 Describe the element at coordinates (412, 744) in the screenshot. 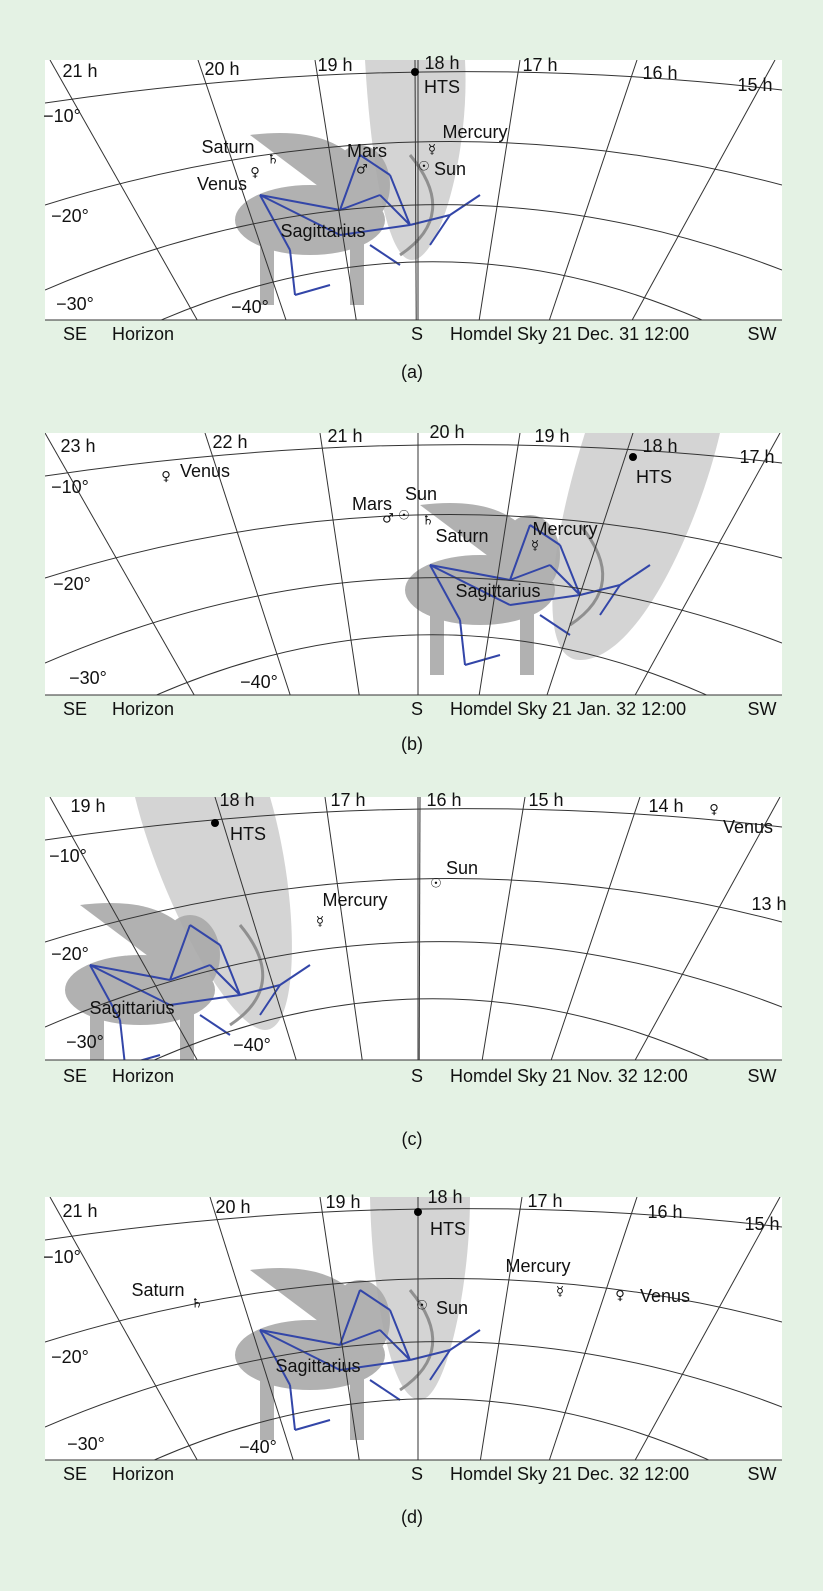

I see `panel-label: (b)` at that location.